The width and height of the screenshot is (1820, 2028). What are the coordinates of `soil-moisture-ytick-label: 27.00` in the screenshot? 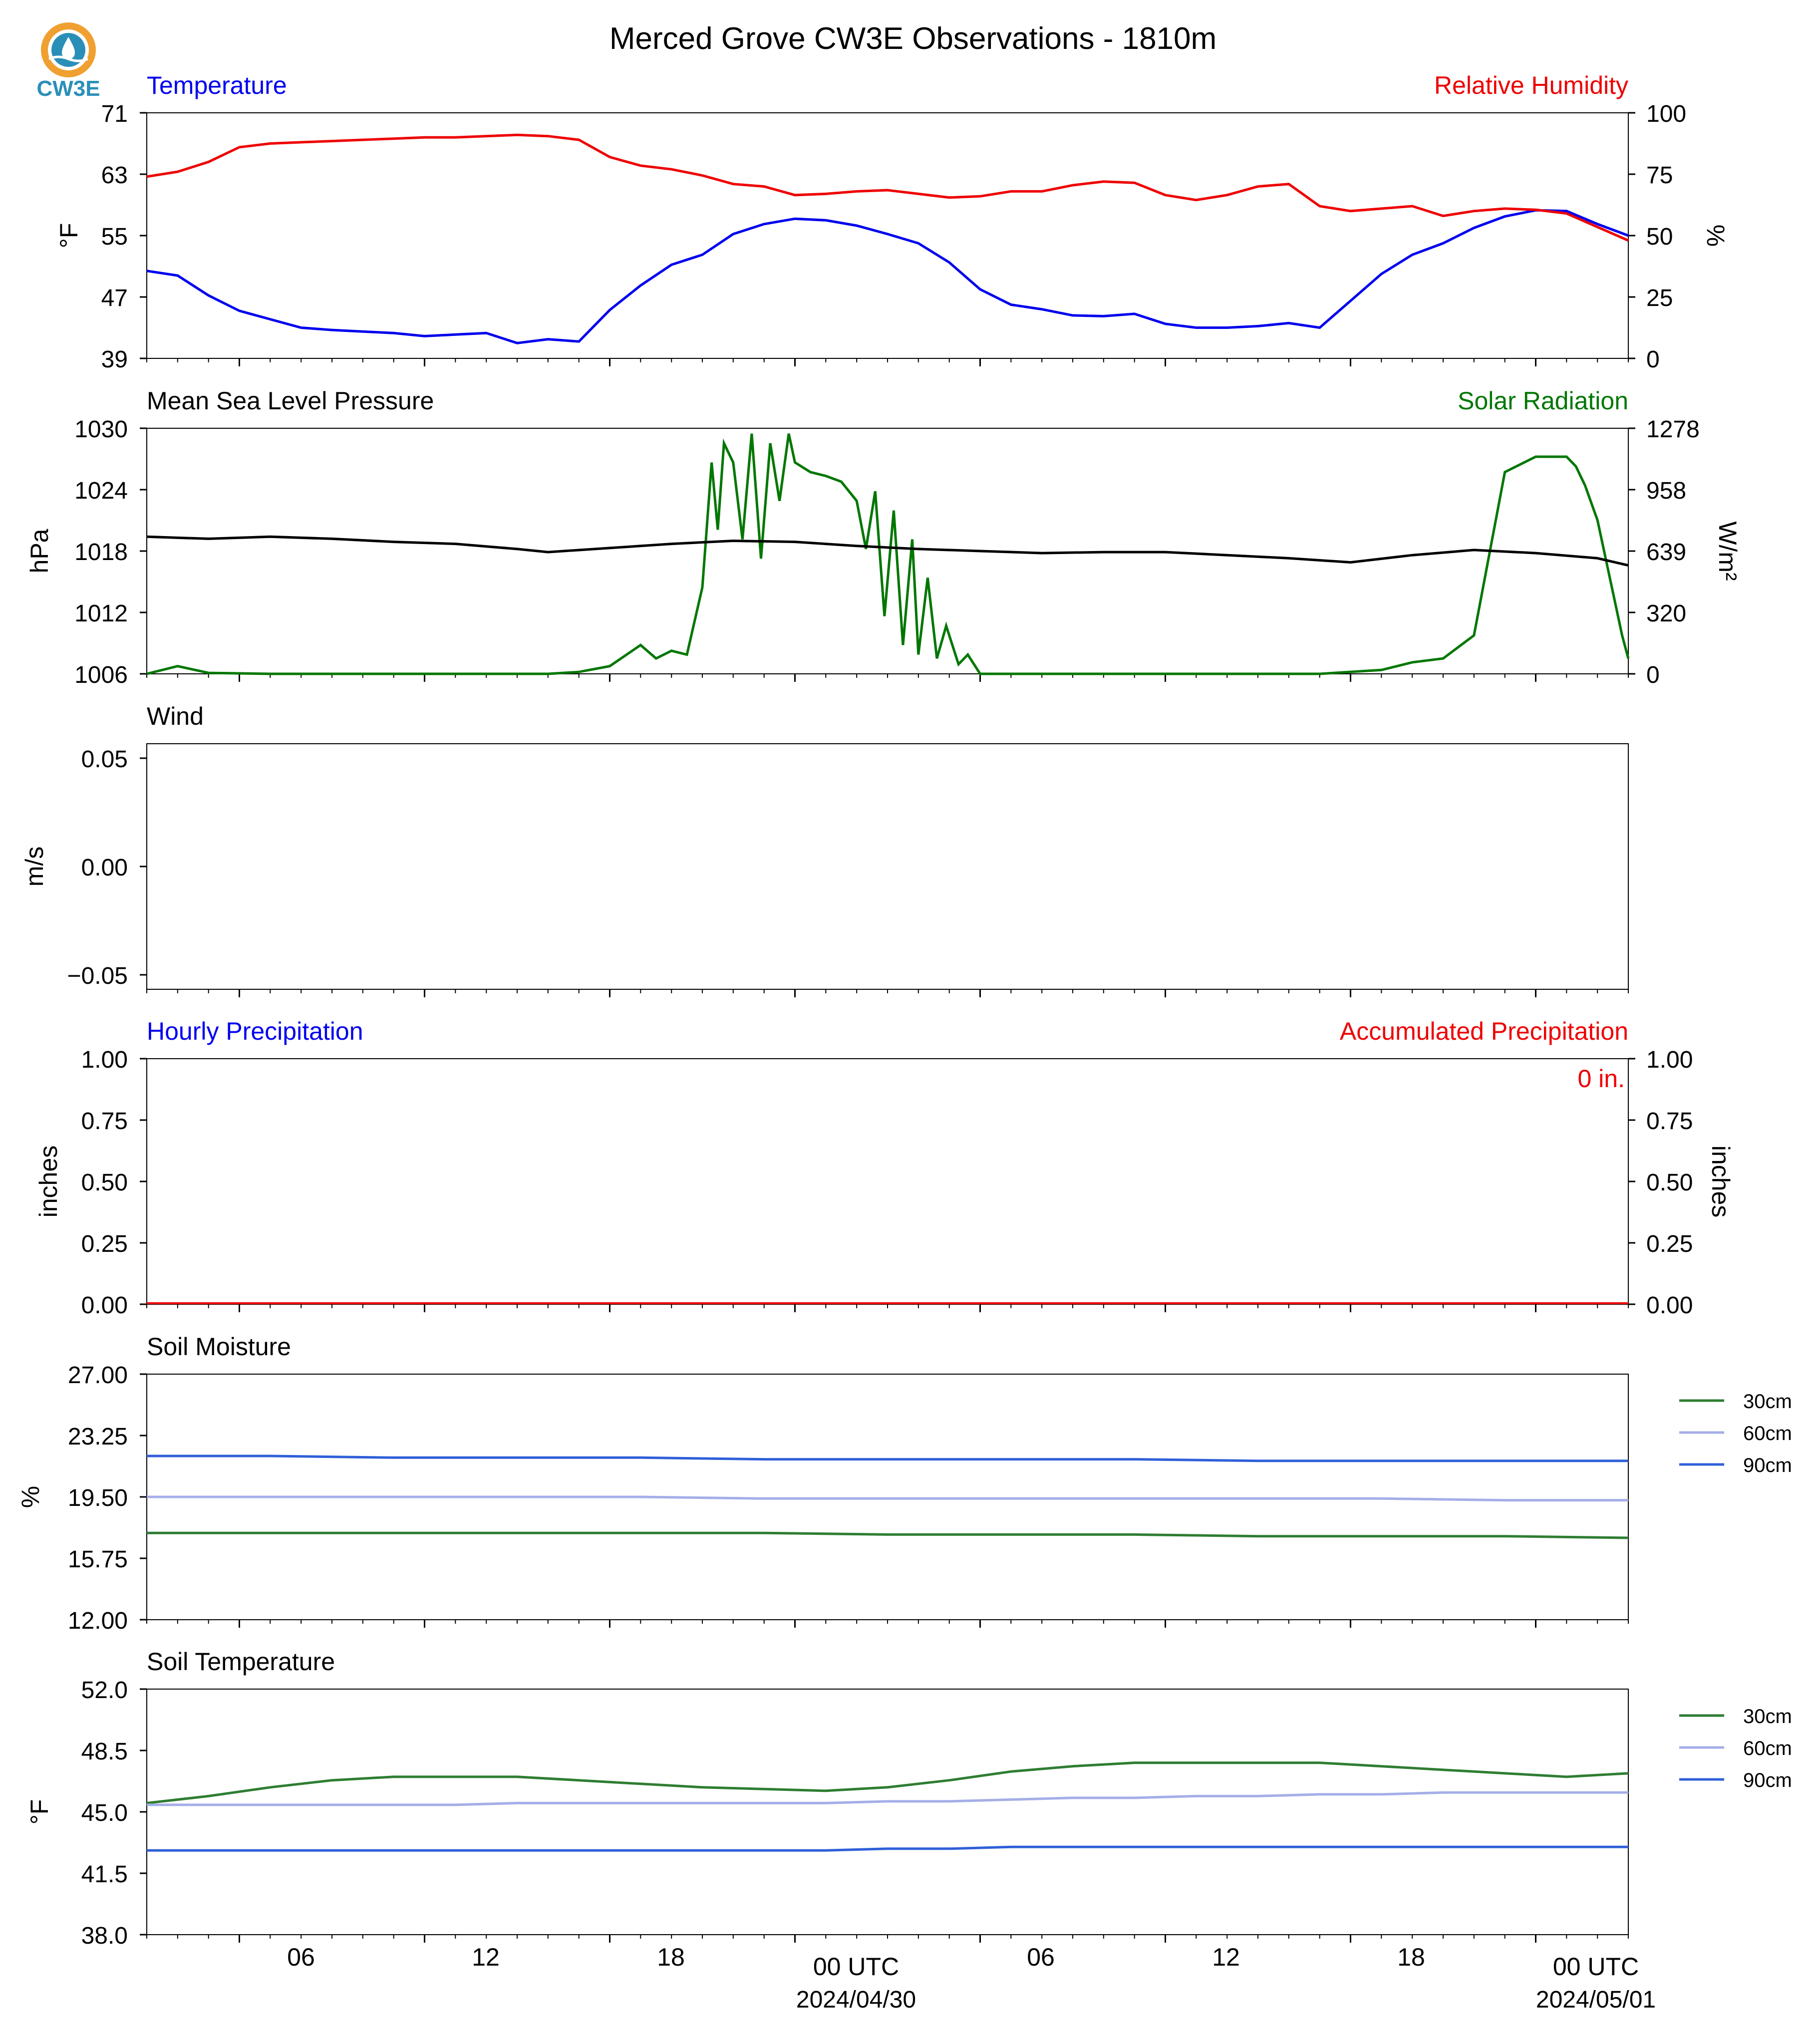 It's located at (98, 1375).